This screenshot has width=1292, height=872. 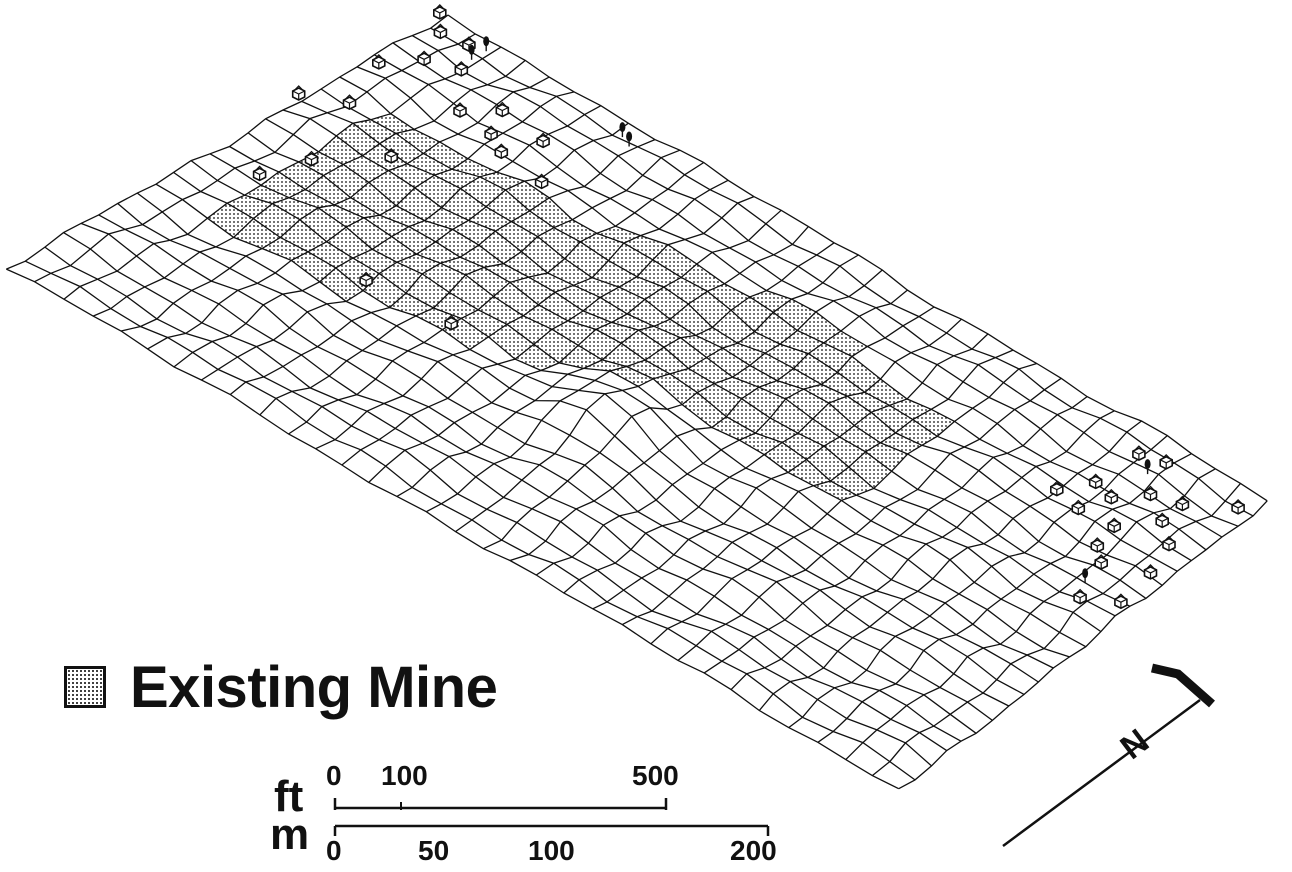 I want to click on scale-tick-m-0: 0, so click(x=334, y=850).